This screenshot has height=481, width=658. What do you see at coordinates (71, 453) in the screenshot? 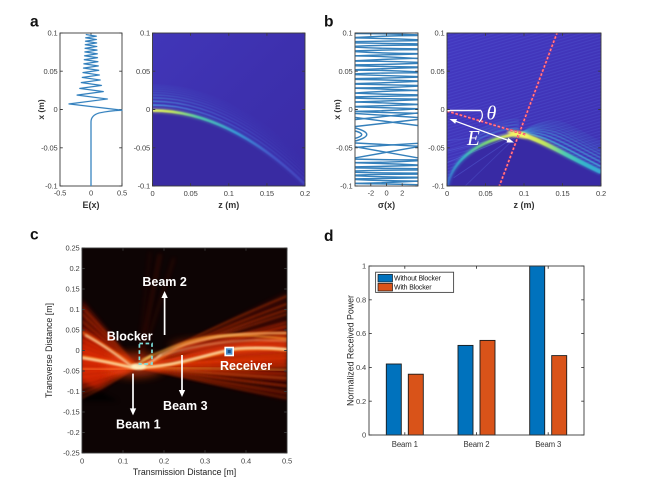
I see `svg-text: -0.25` at bounding box center [71, 453].